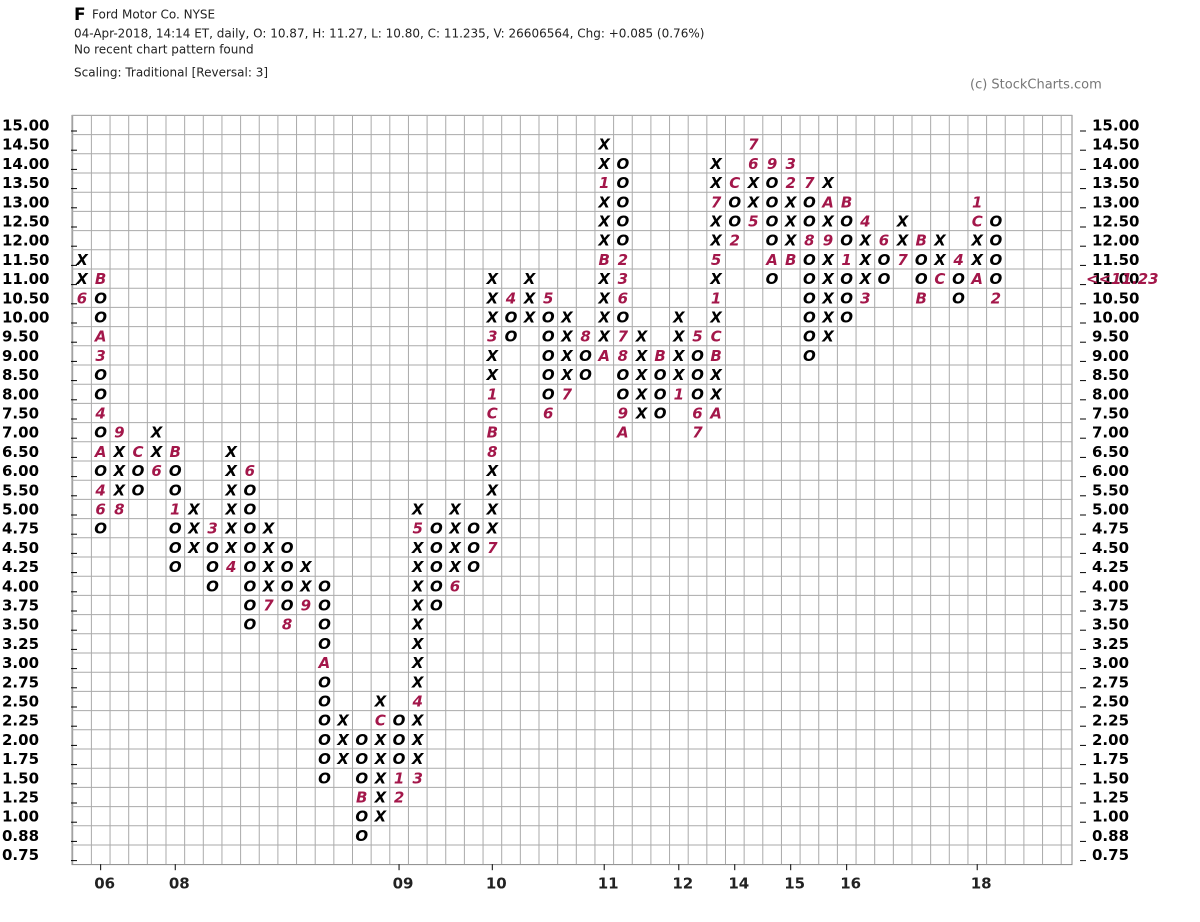 The image size is (1200, 922). I want to click on x-tick-label: 14, so click(738, 884).